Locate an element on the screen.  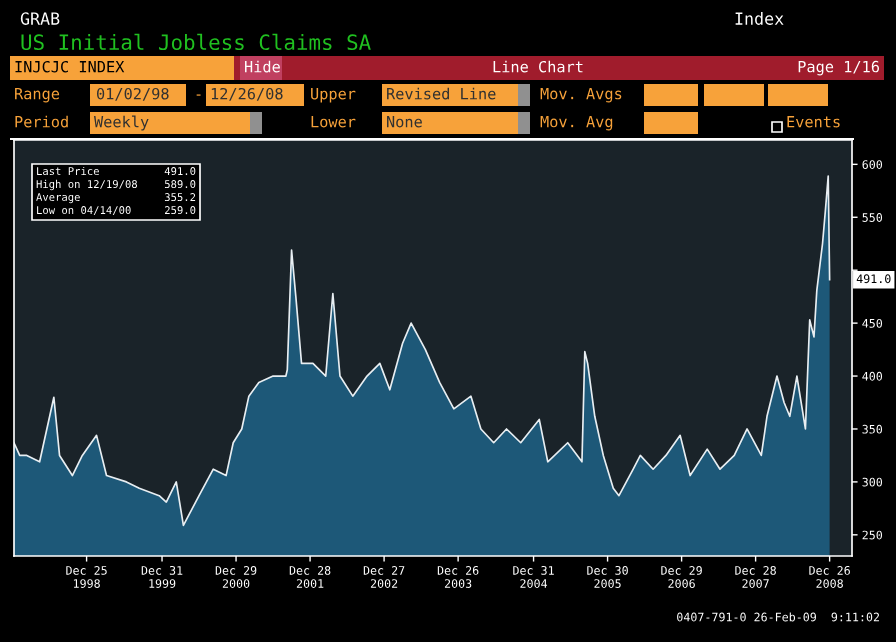
text: GRAB is located at coordinates (40, 18).